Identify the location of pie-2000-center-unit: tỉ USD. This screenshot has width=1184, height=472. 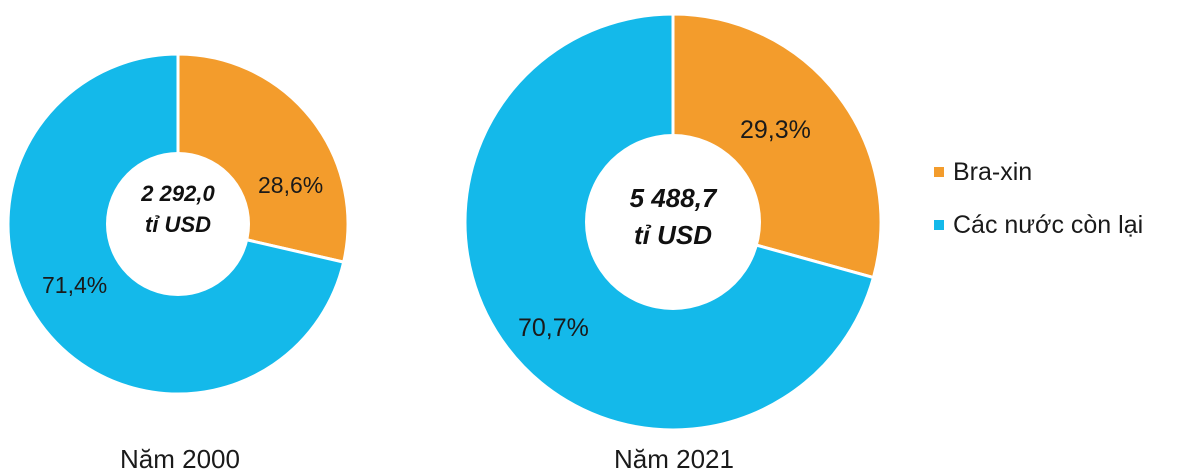
(178, 224).